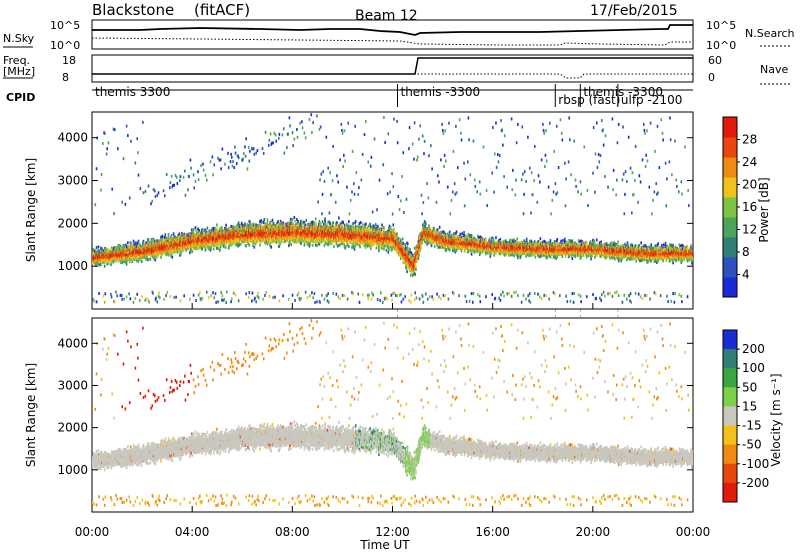 The image size is (800, 554). What do you see at coordinates (386, 16) in the screenshot?
I see `beam-label: Beam 12` at bounding box center [386, 16].